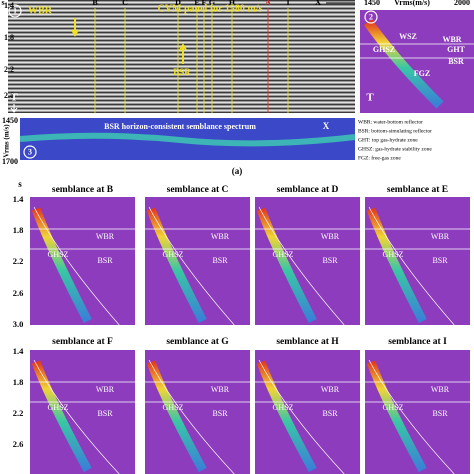 Image resolution: width=474 pixels, height=474 pixels. Describe the element at coordinates (422, 73) in the screenshot. I see `zone-label: FGZ` at that location.